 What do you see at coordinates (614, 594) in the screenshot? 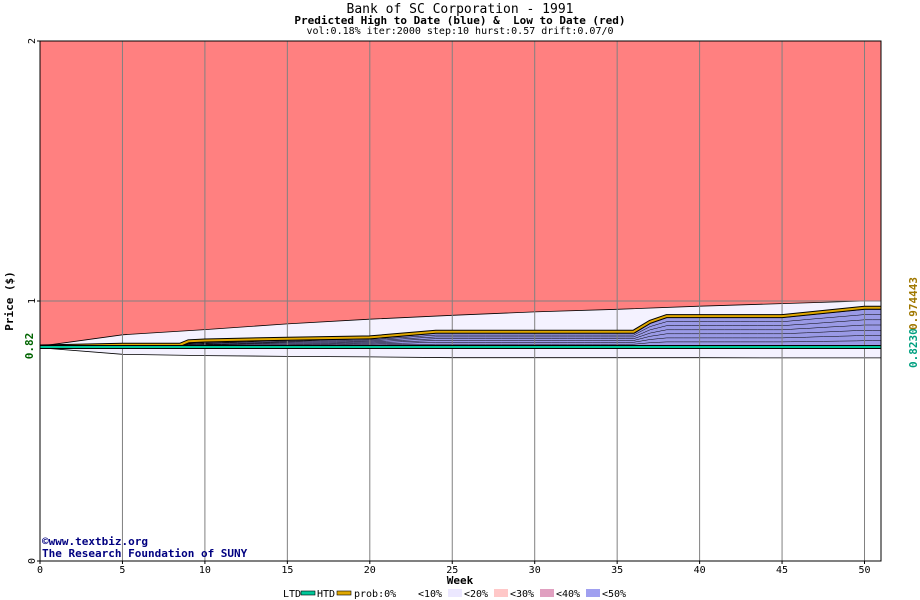
I see `legend-50-label: <50%` at bounding box center [614, 594].